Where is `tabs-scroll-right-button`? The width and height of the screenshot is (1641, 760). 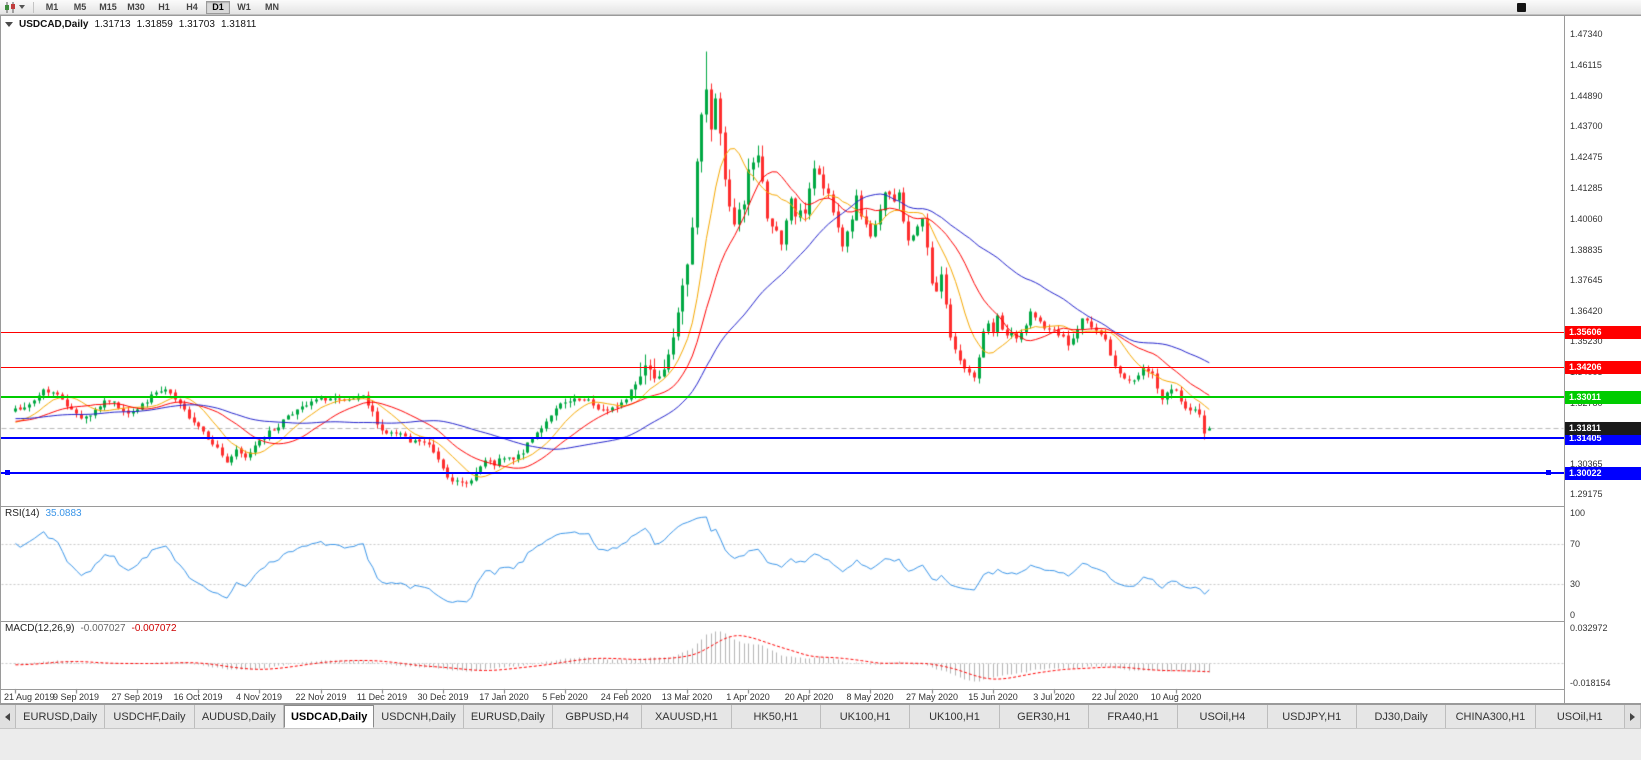
tabs-scroll-right-button is located at coordinates (1633, 716).